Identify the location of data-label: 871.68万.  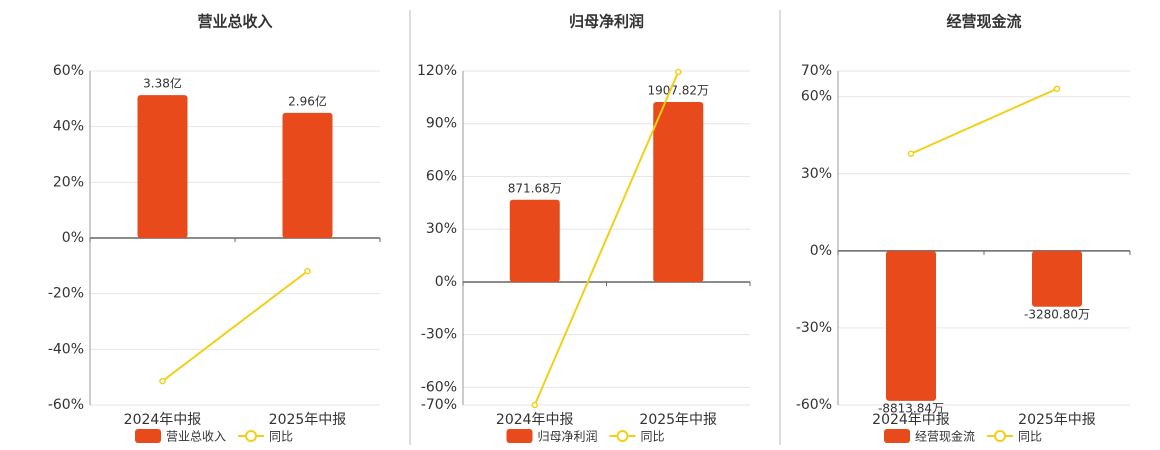
(535, 188).